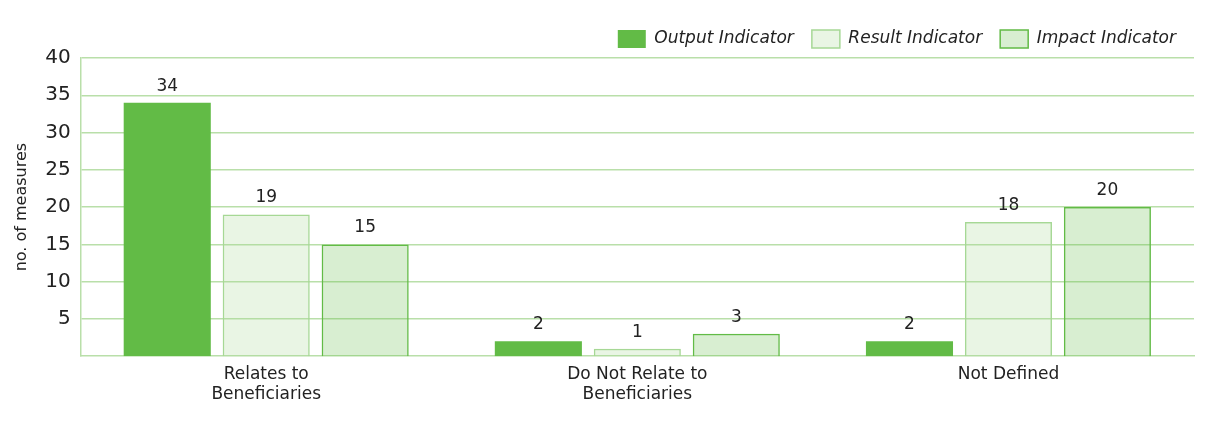 The width and height of the screenshot is (1206, 421). Describe the element at coordinates (266, 196) in the screenshot. I see `data-label: 19` at that location.